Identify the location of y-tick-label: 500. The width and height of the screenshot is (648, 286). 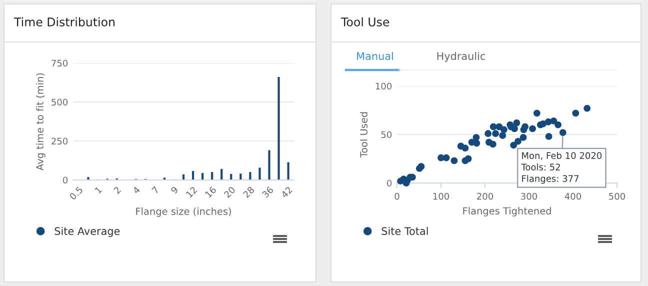
(60, 102).